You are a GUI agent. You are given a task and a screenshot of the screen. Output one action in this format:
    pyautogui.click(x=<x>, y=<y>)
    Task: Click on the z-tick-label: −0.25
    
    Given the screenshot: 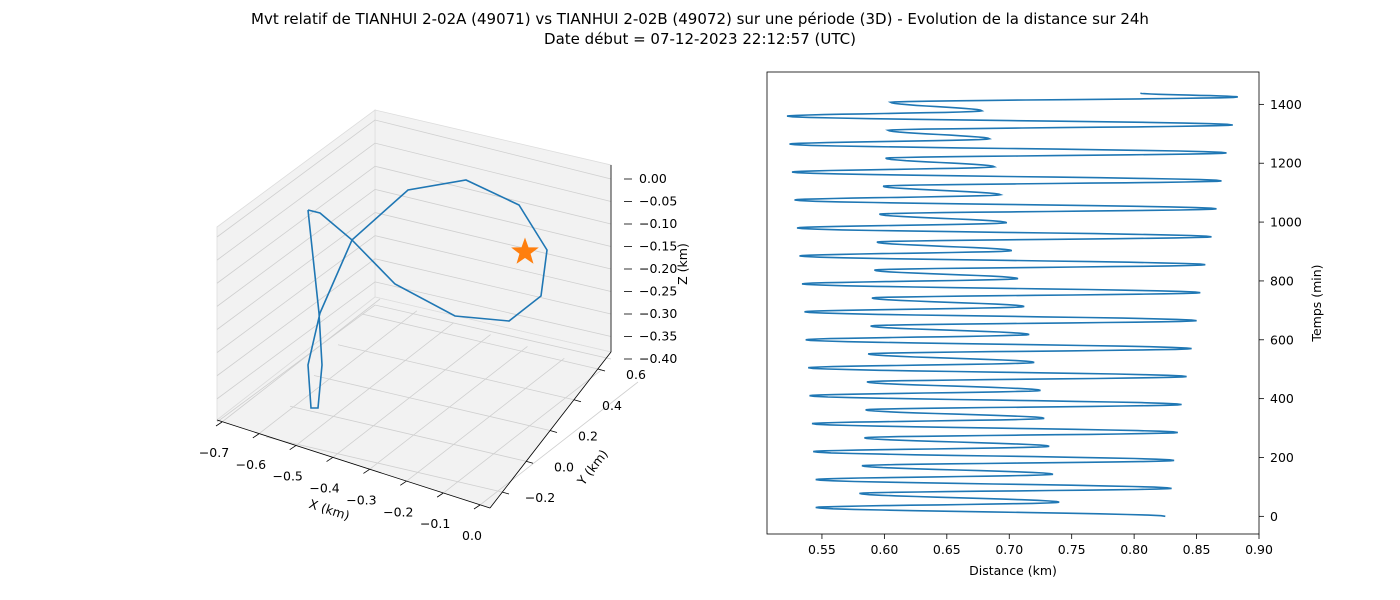 What is the action you would take?
    pyautogui.click(x=658, y=291)
    